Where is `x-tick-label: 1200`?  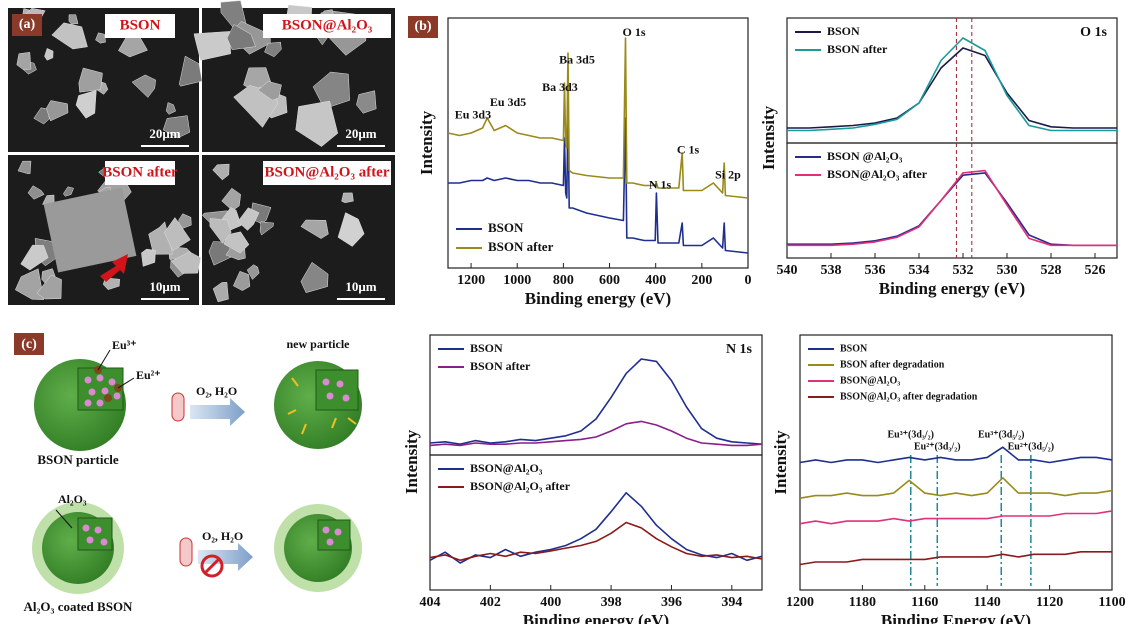
x-tick-label: 1200 is located at coordinates (471, 280).